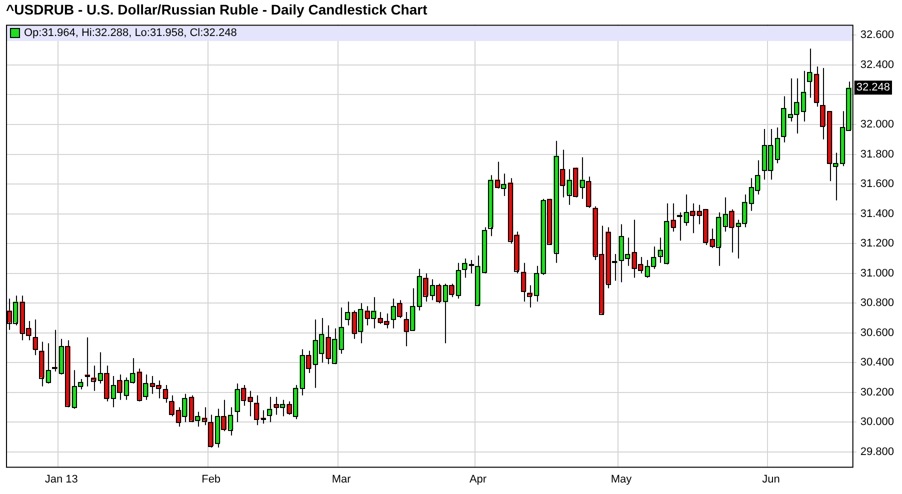  What do you see at coordinates (877, 303) in the screenshot?
I see `y-tick-label: 30.800` at bounding box center [877, 303].